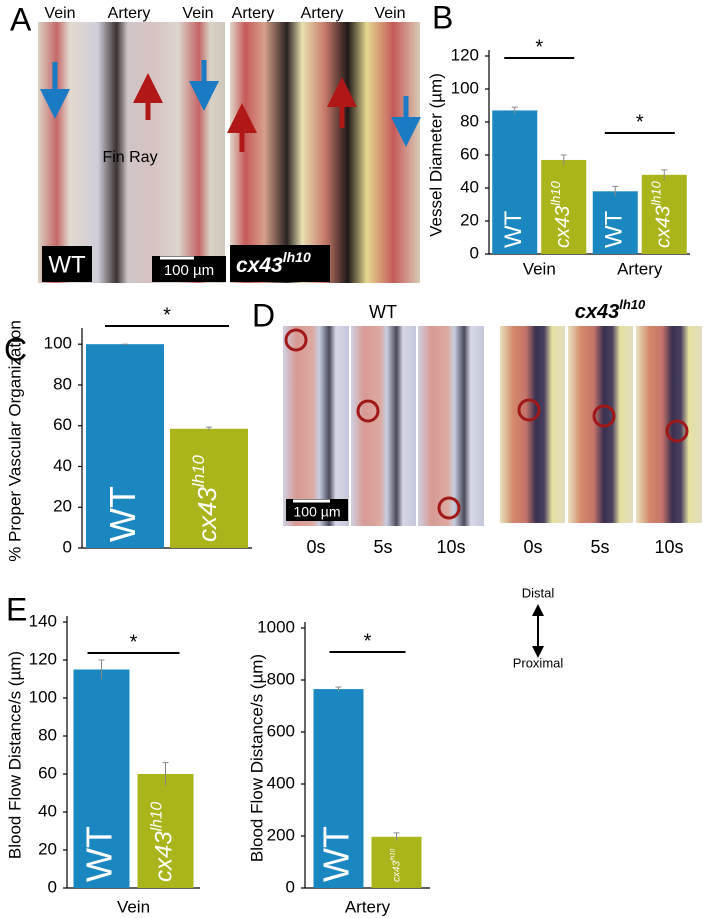 This screenshot has width=712, height=918. Describe the element at coordinates (21, 19) in the screenshot. I see `panel-label: A` at that location.